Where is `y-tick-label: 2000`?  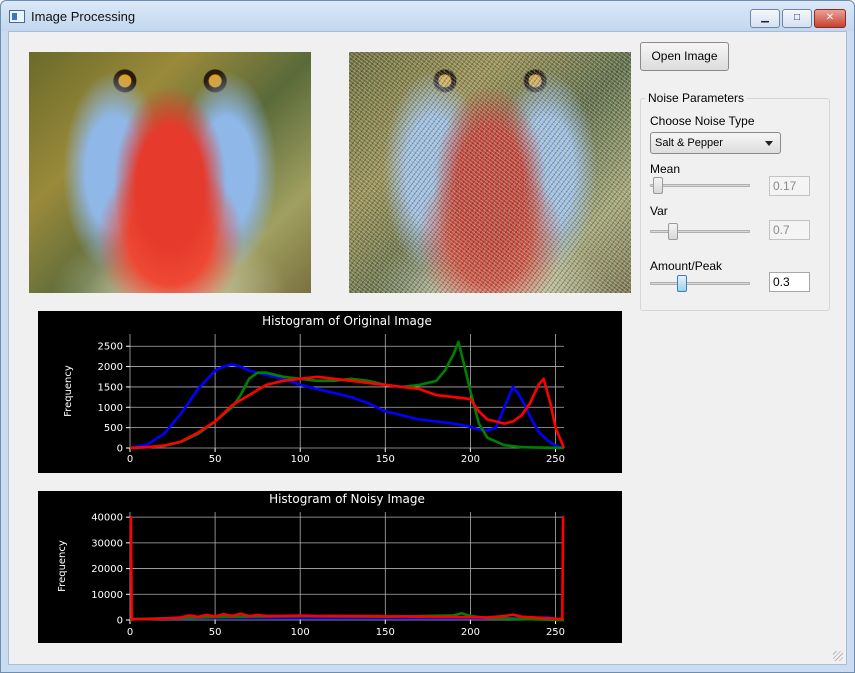 y-tick-label: 2000 is located at coordinates (110, 367).